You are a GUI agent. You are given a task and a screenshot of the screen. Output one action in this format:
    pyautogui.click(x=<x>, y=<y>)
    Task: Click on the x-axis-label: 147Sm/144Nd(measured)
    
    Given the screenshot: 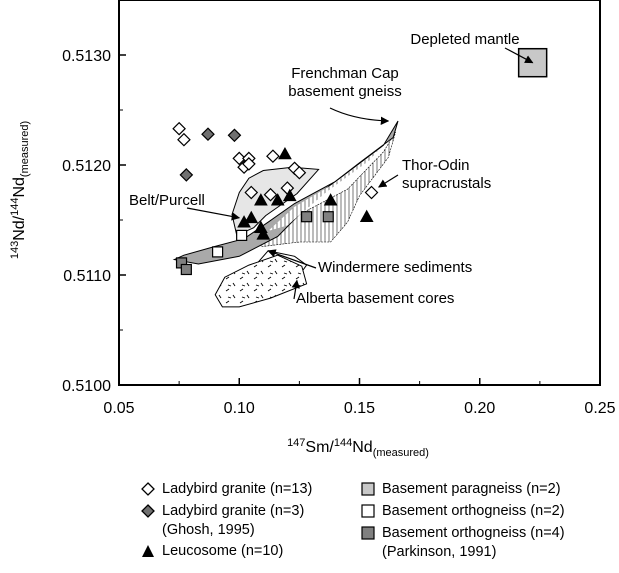 What is the action you would take?
    pyautogui.click(x=358, y=448)
    